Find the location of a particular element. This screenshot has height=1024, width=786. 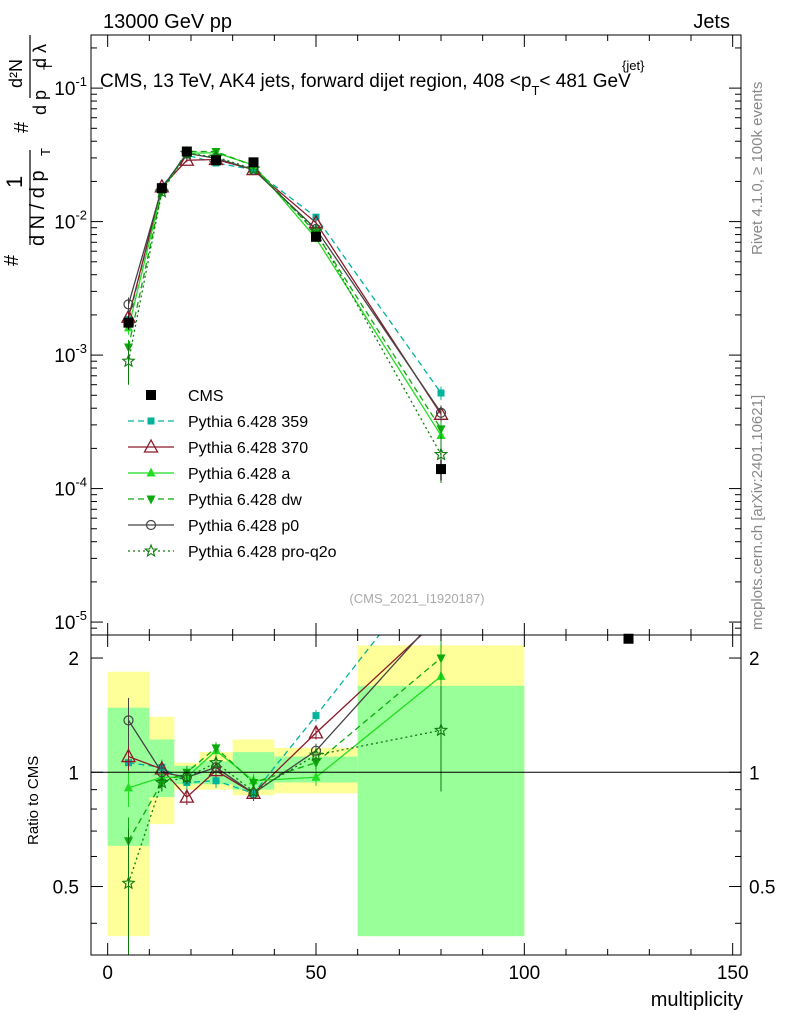

y-tick-label: 10⁻⁴ is located at coordinates (70, 488).